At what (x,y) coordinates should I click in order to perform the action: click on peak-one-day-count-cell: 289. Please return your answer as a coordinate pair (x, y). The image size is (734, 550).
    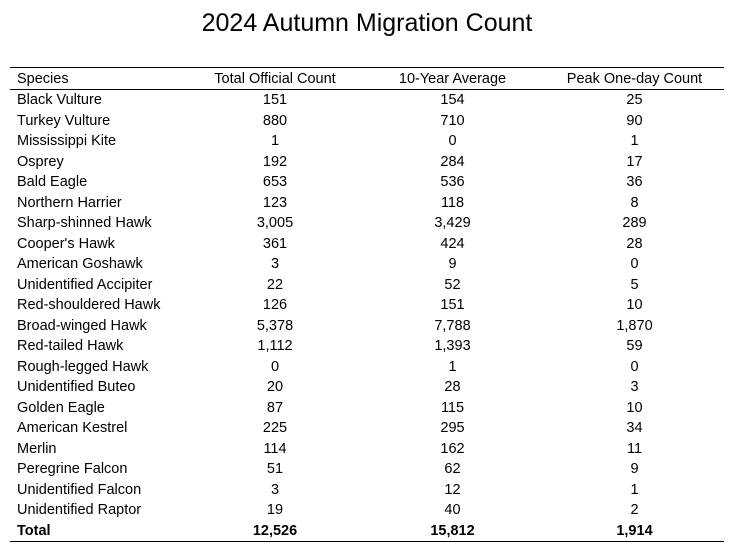
    Looking at the image, I should click on (634, 223).